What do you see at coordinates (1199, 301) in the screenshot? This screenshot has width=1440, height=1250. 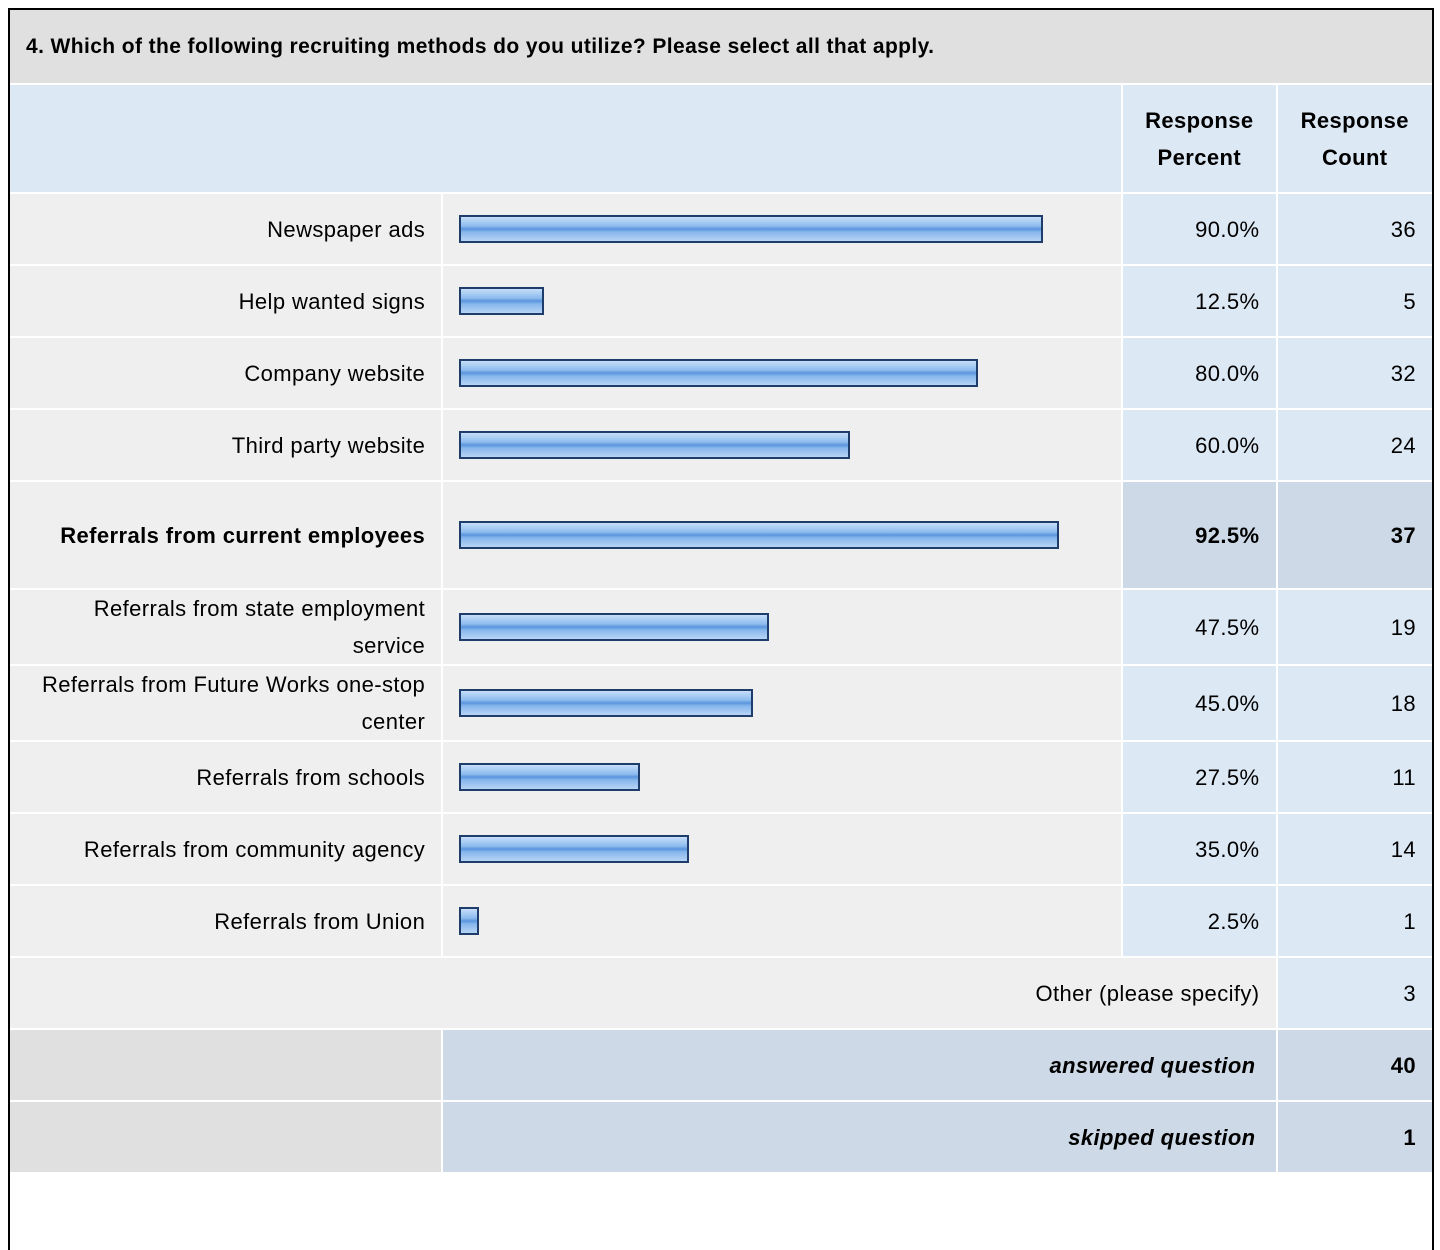 I see `response-percent: 12.5%` at bounding box center [1199, 301].